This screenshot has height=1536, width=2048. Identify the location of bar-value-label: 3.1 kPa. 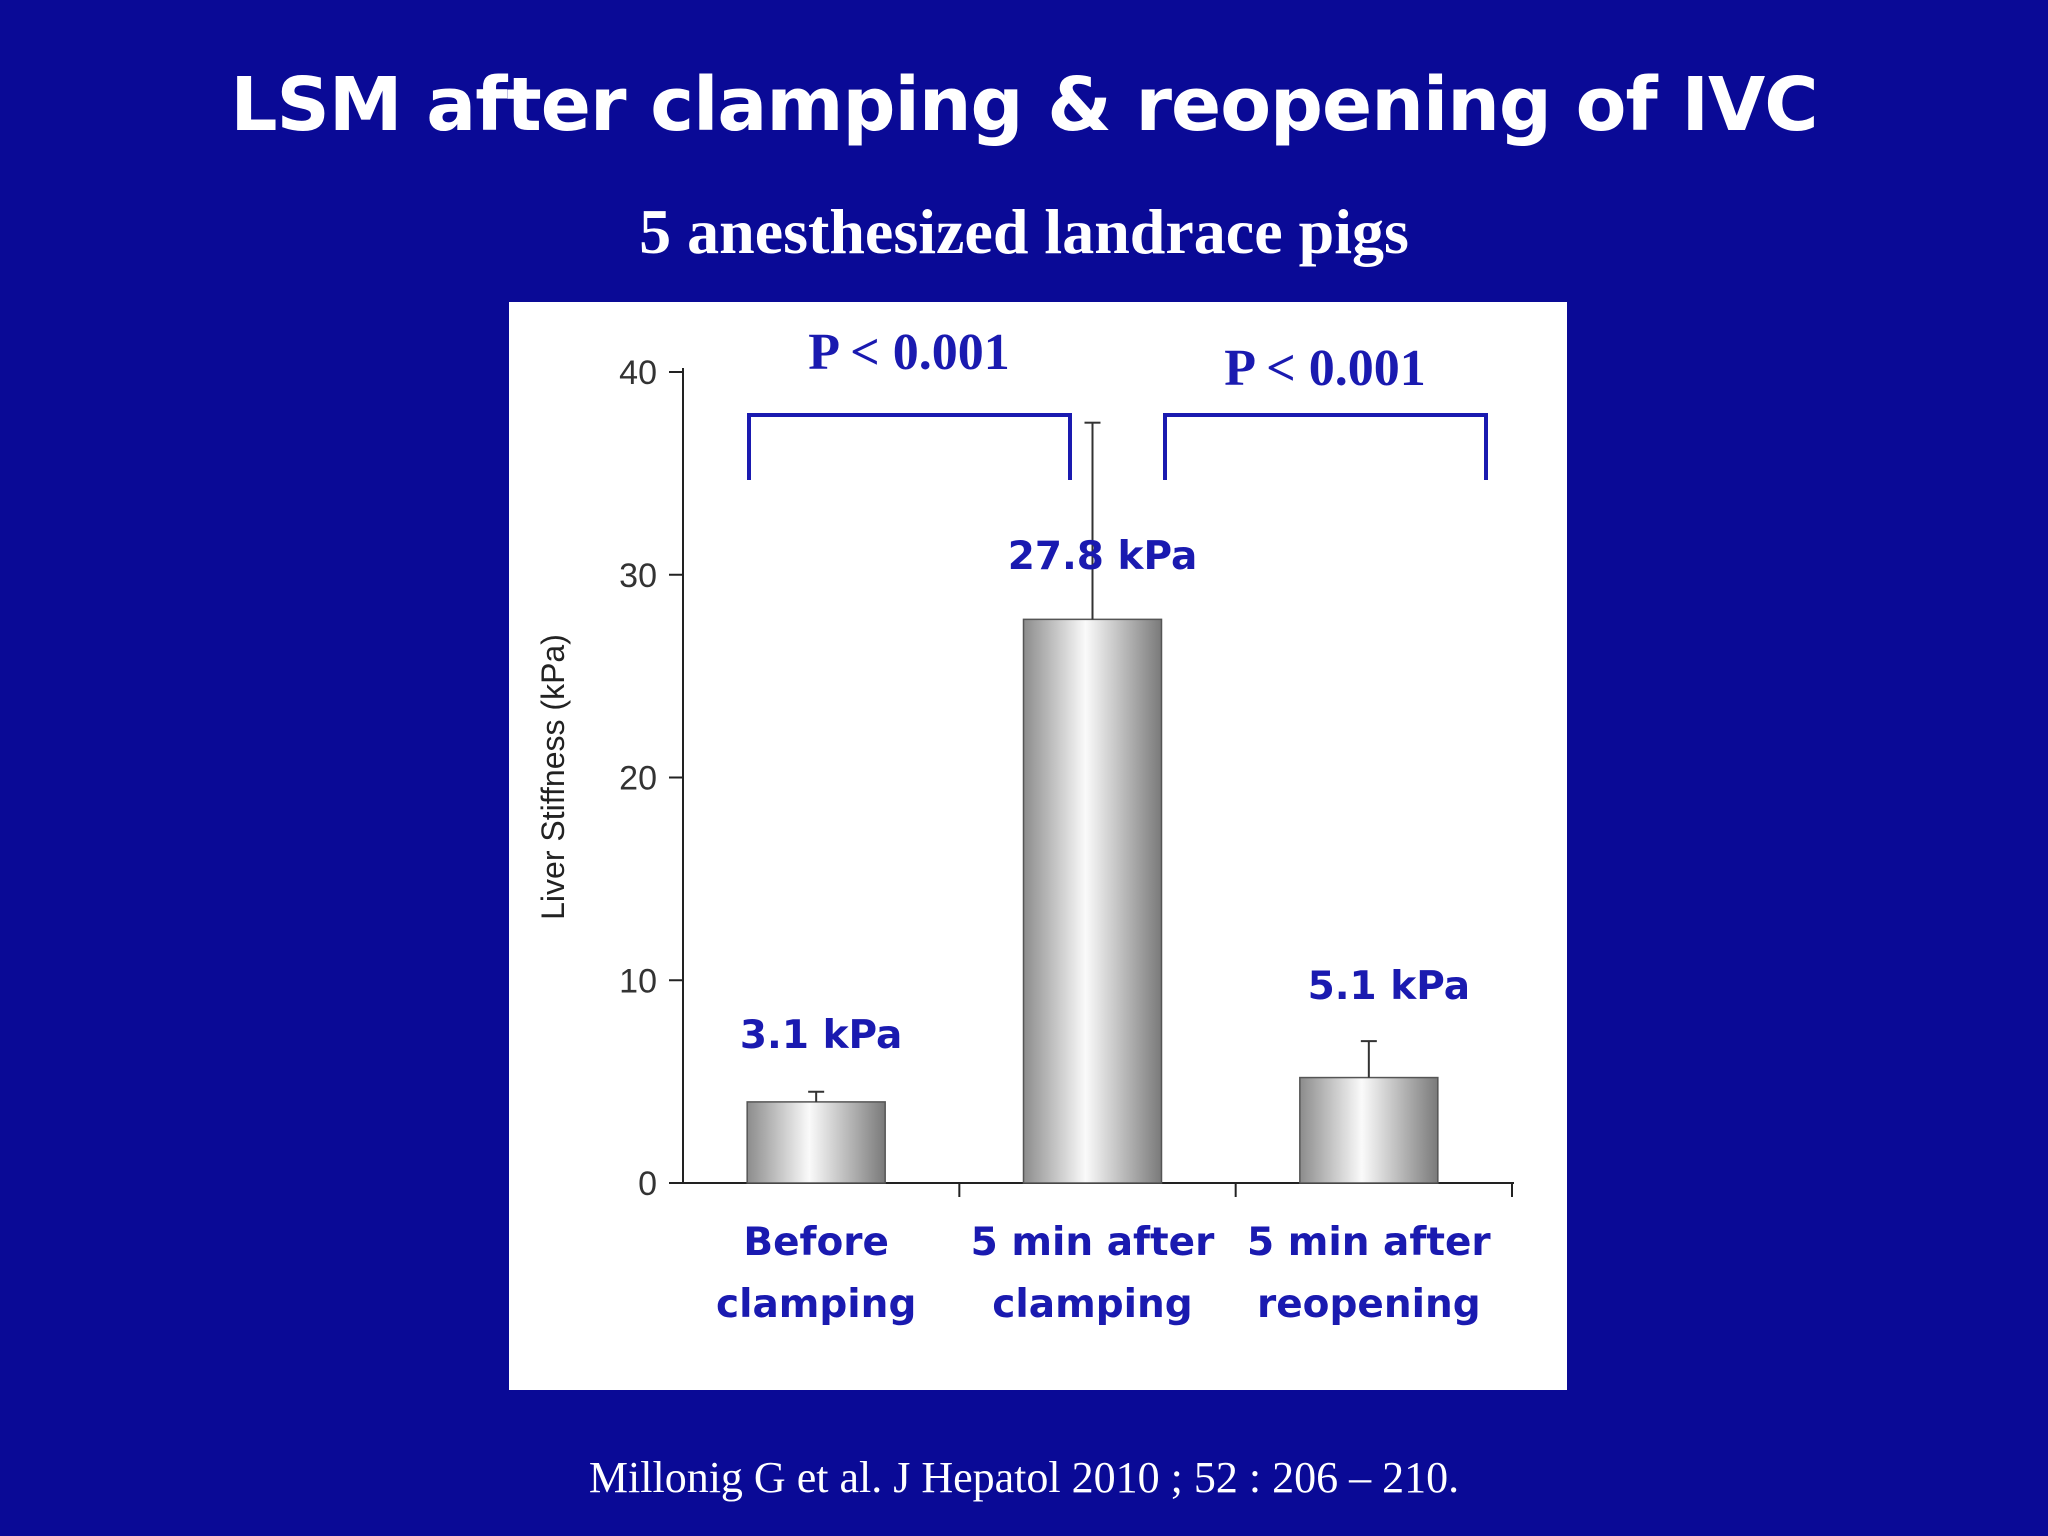
(821, 1035).